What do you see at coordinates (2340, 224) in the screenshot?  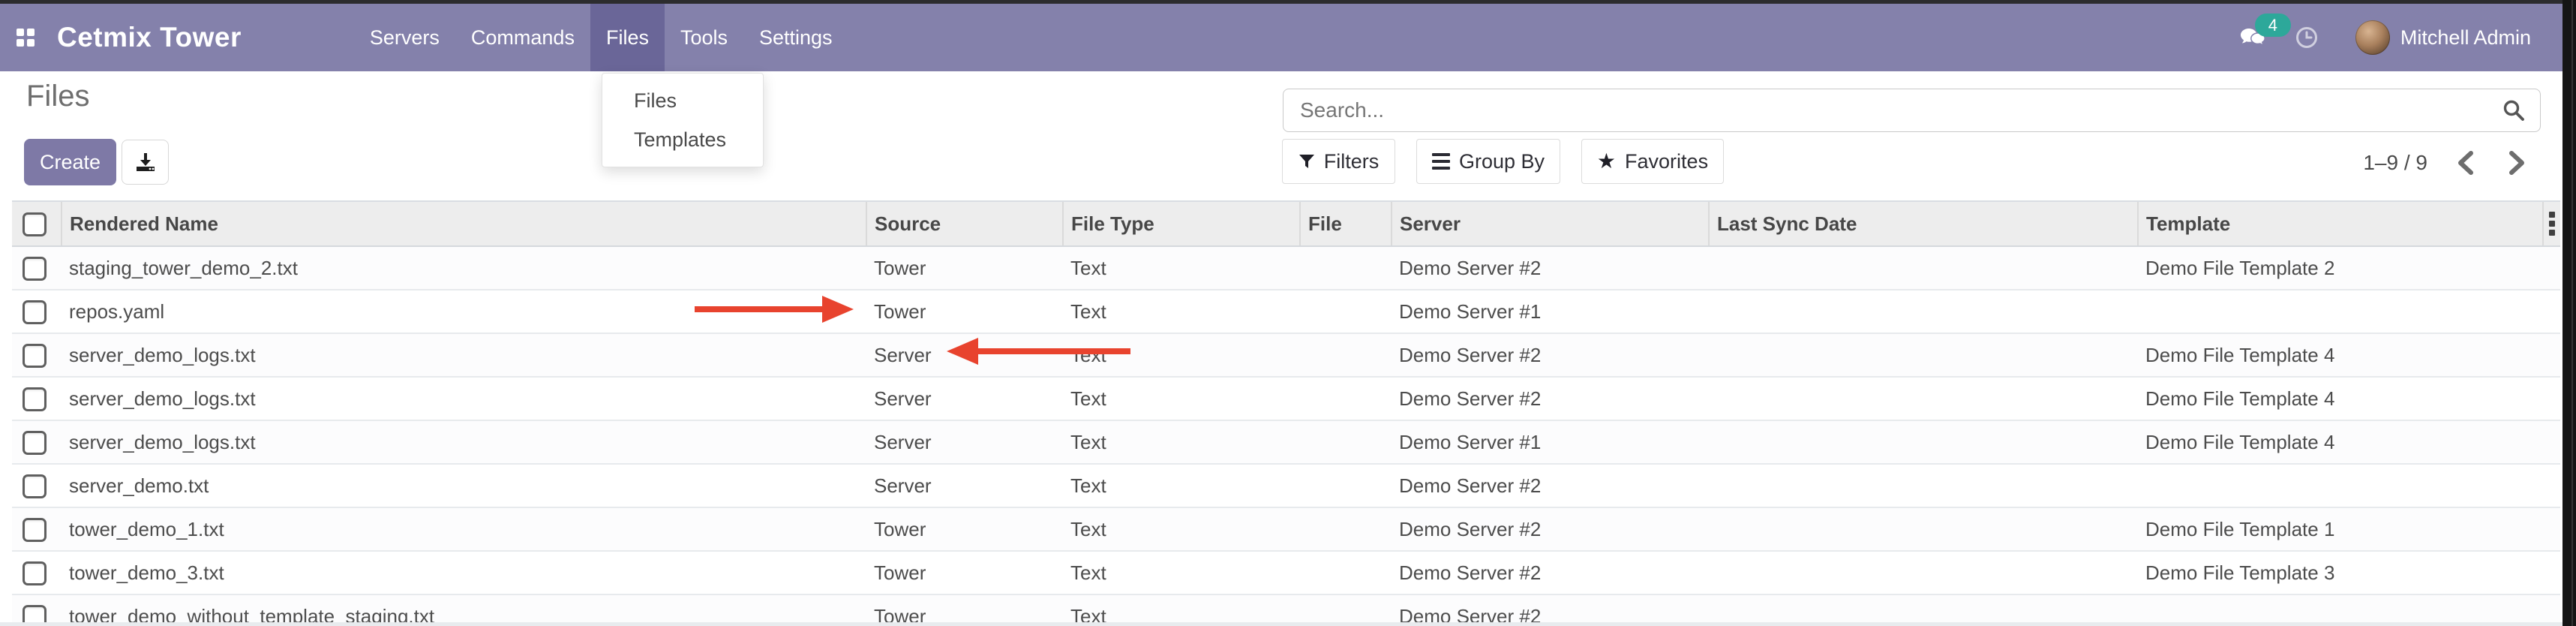 I see `column-header-template: Template` at bounding box center [2340, 224].